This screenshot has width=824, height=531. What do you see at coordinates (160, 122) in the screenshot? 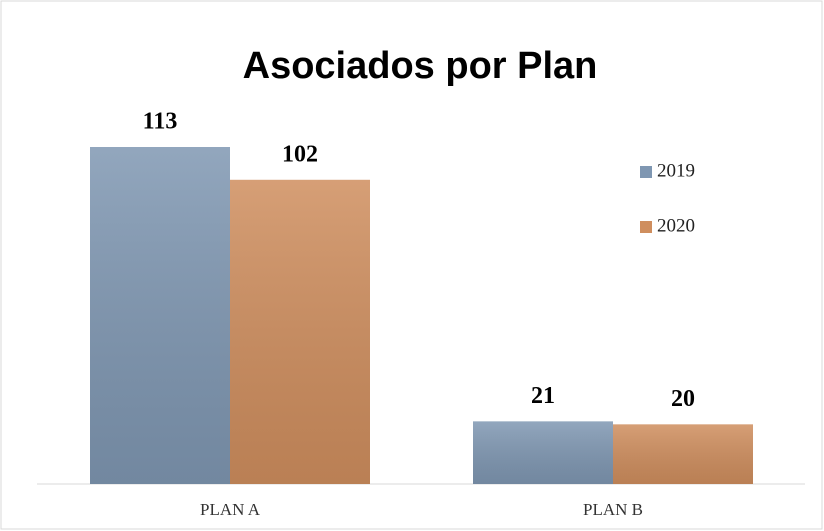
I see `value-label: 113` at bounding box center [160, 122].